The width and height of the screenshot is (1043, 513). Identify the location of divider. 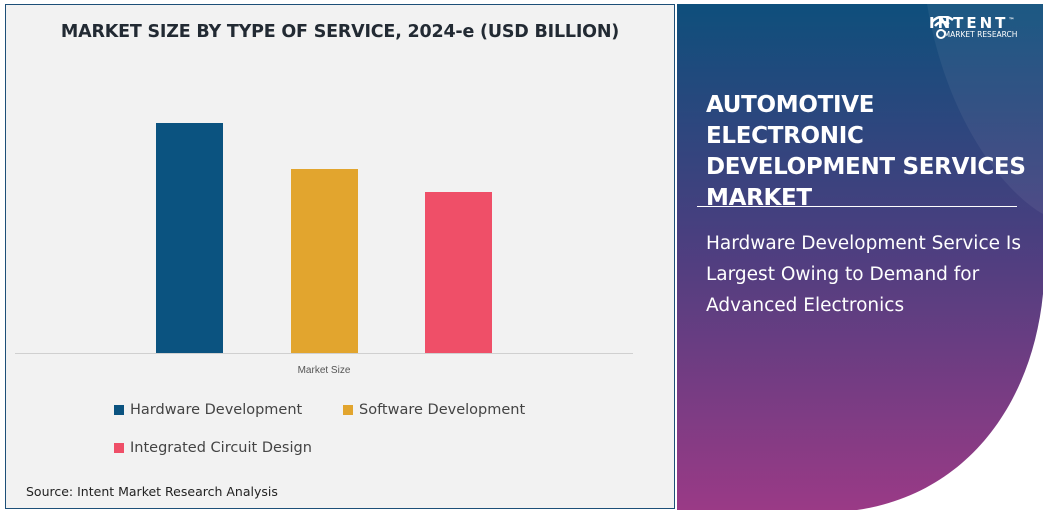
(857, 206).